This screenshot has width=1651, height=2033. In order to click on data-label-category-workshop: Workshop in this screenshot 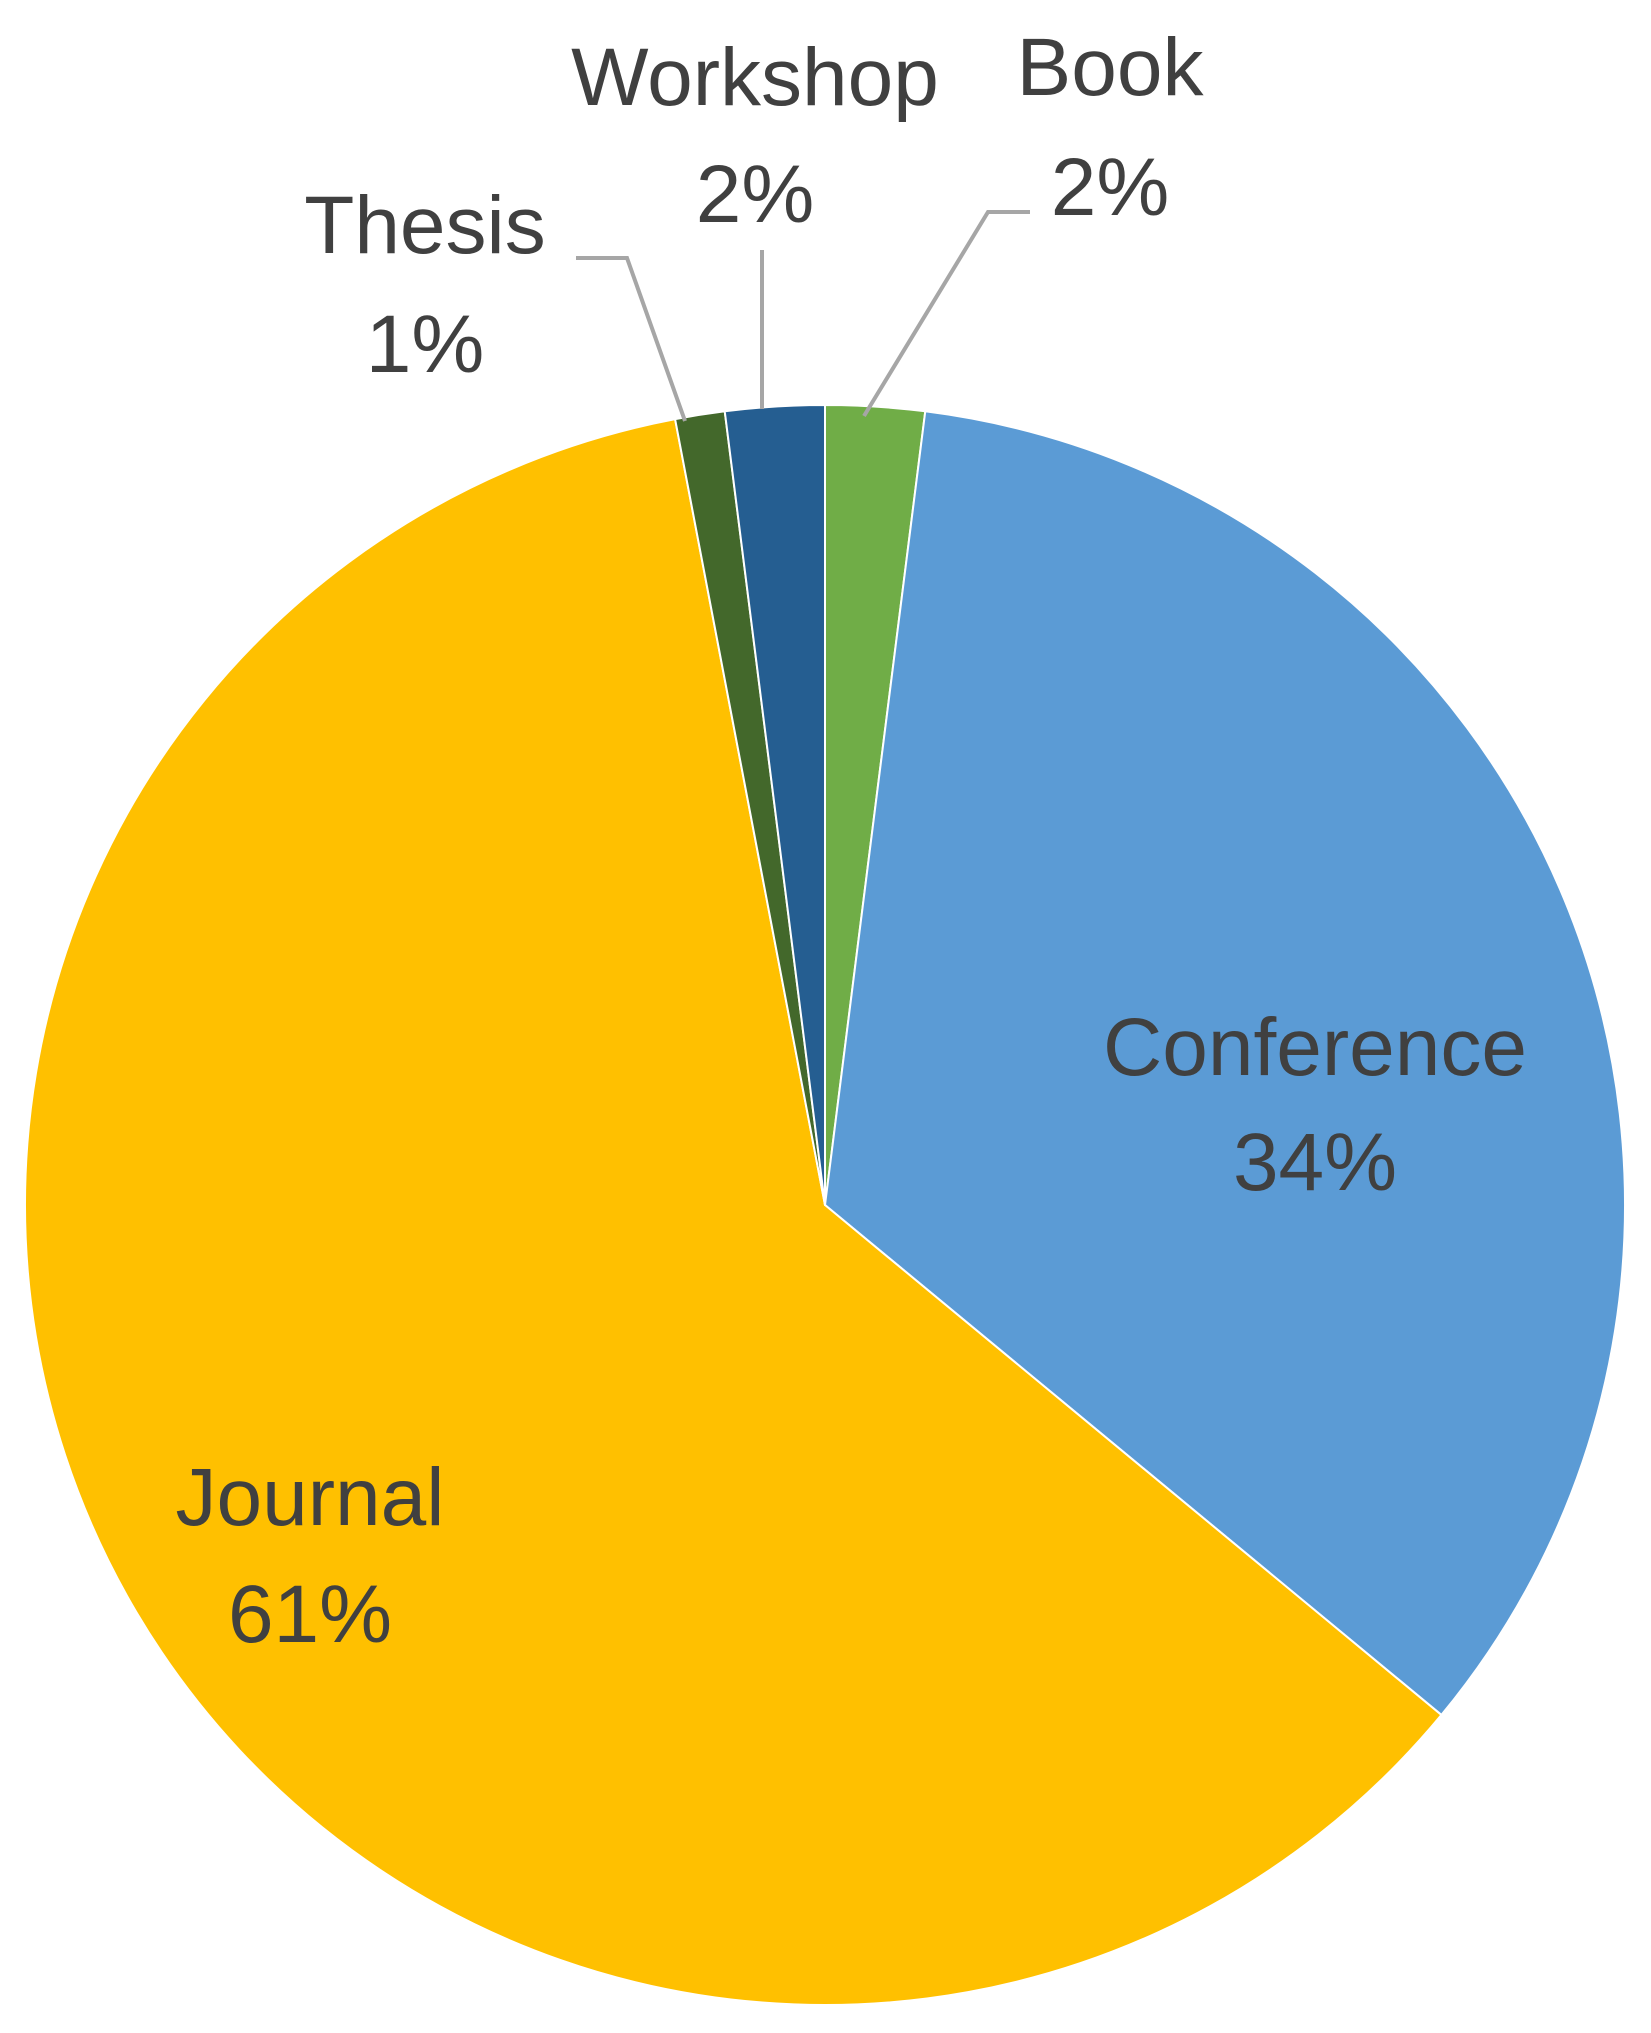, I will do `click(755, 77)`.